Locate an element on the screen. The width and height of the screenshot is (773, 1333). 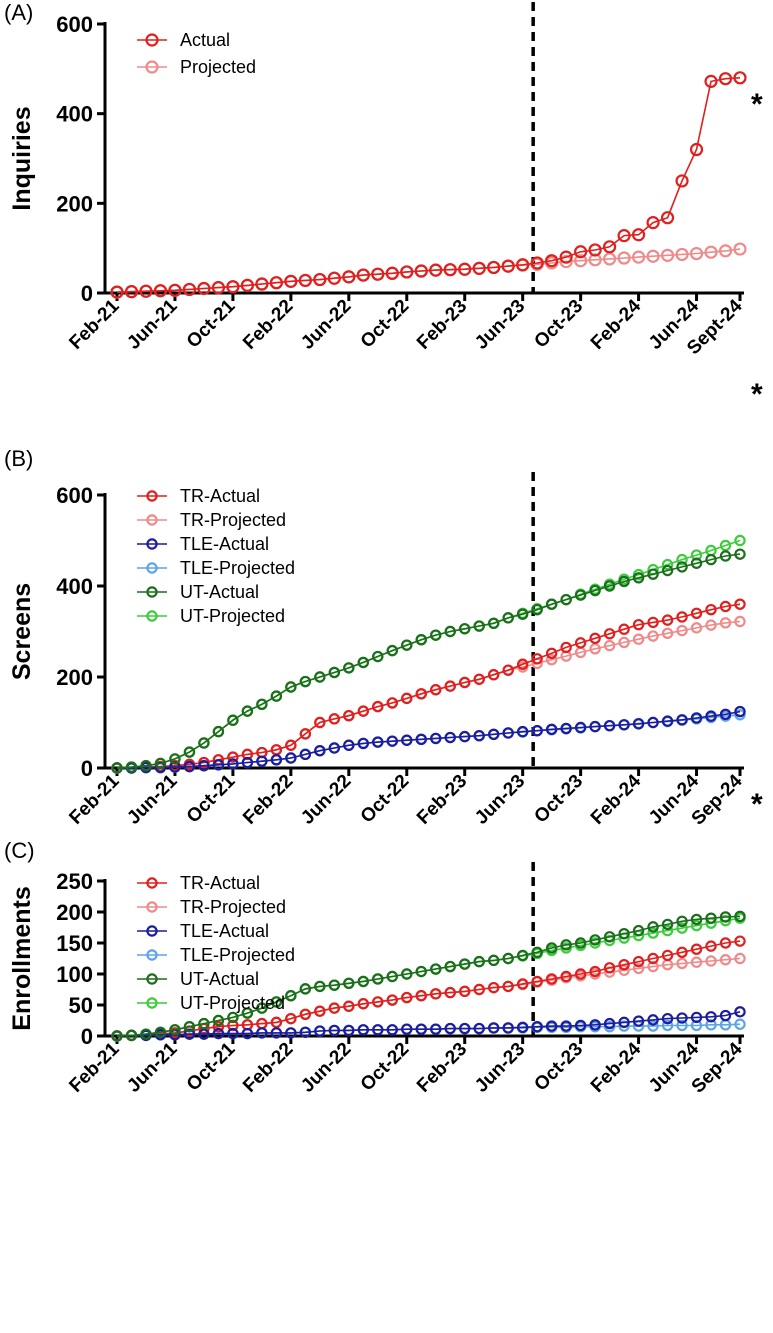
legend-label: Actual is located at coordinates (205, 40).